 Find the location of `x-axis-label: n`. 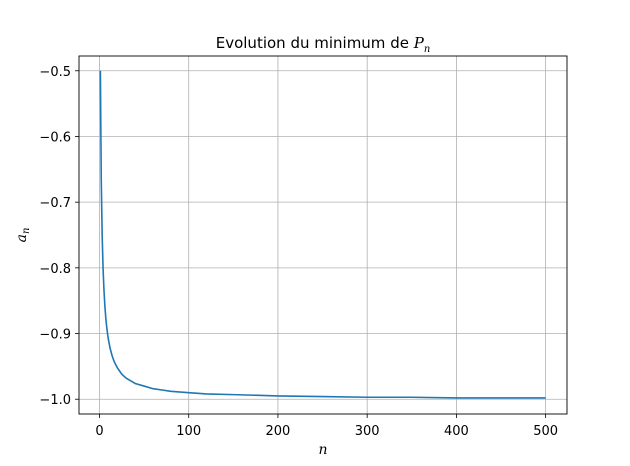

x-axis-label: n is located at coordinates (322, 450).